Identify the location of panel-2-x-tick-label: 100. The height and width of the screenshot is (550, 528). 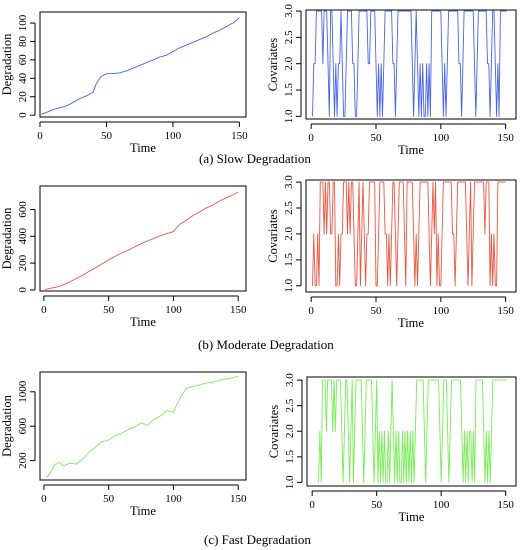
(441, 138).